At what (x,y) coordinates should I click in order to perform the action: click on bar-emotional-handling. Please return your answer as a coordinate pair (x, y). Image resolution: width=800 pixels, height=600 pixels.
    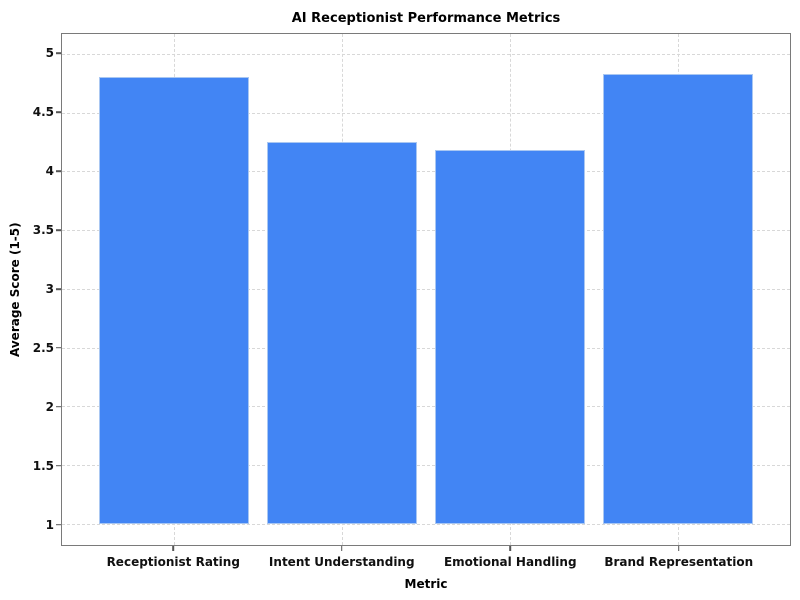
    Looking at the image, I should click on (510, 337).